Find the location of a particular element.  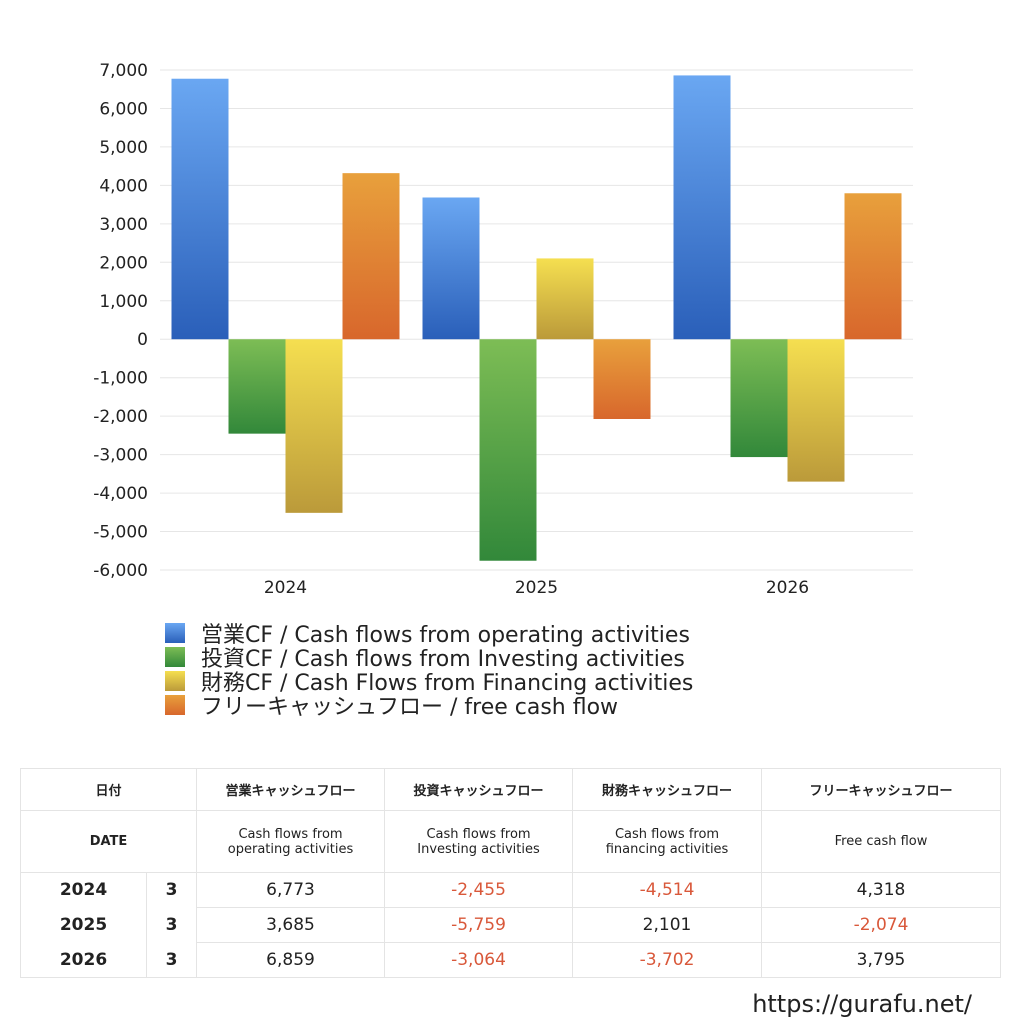

legend-swatch-investing is located at coordinates (175, 657).